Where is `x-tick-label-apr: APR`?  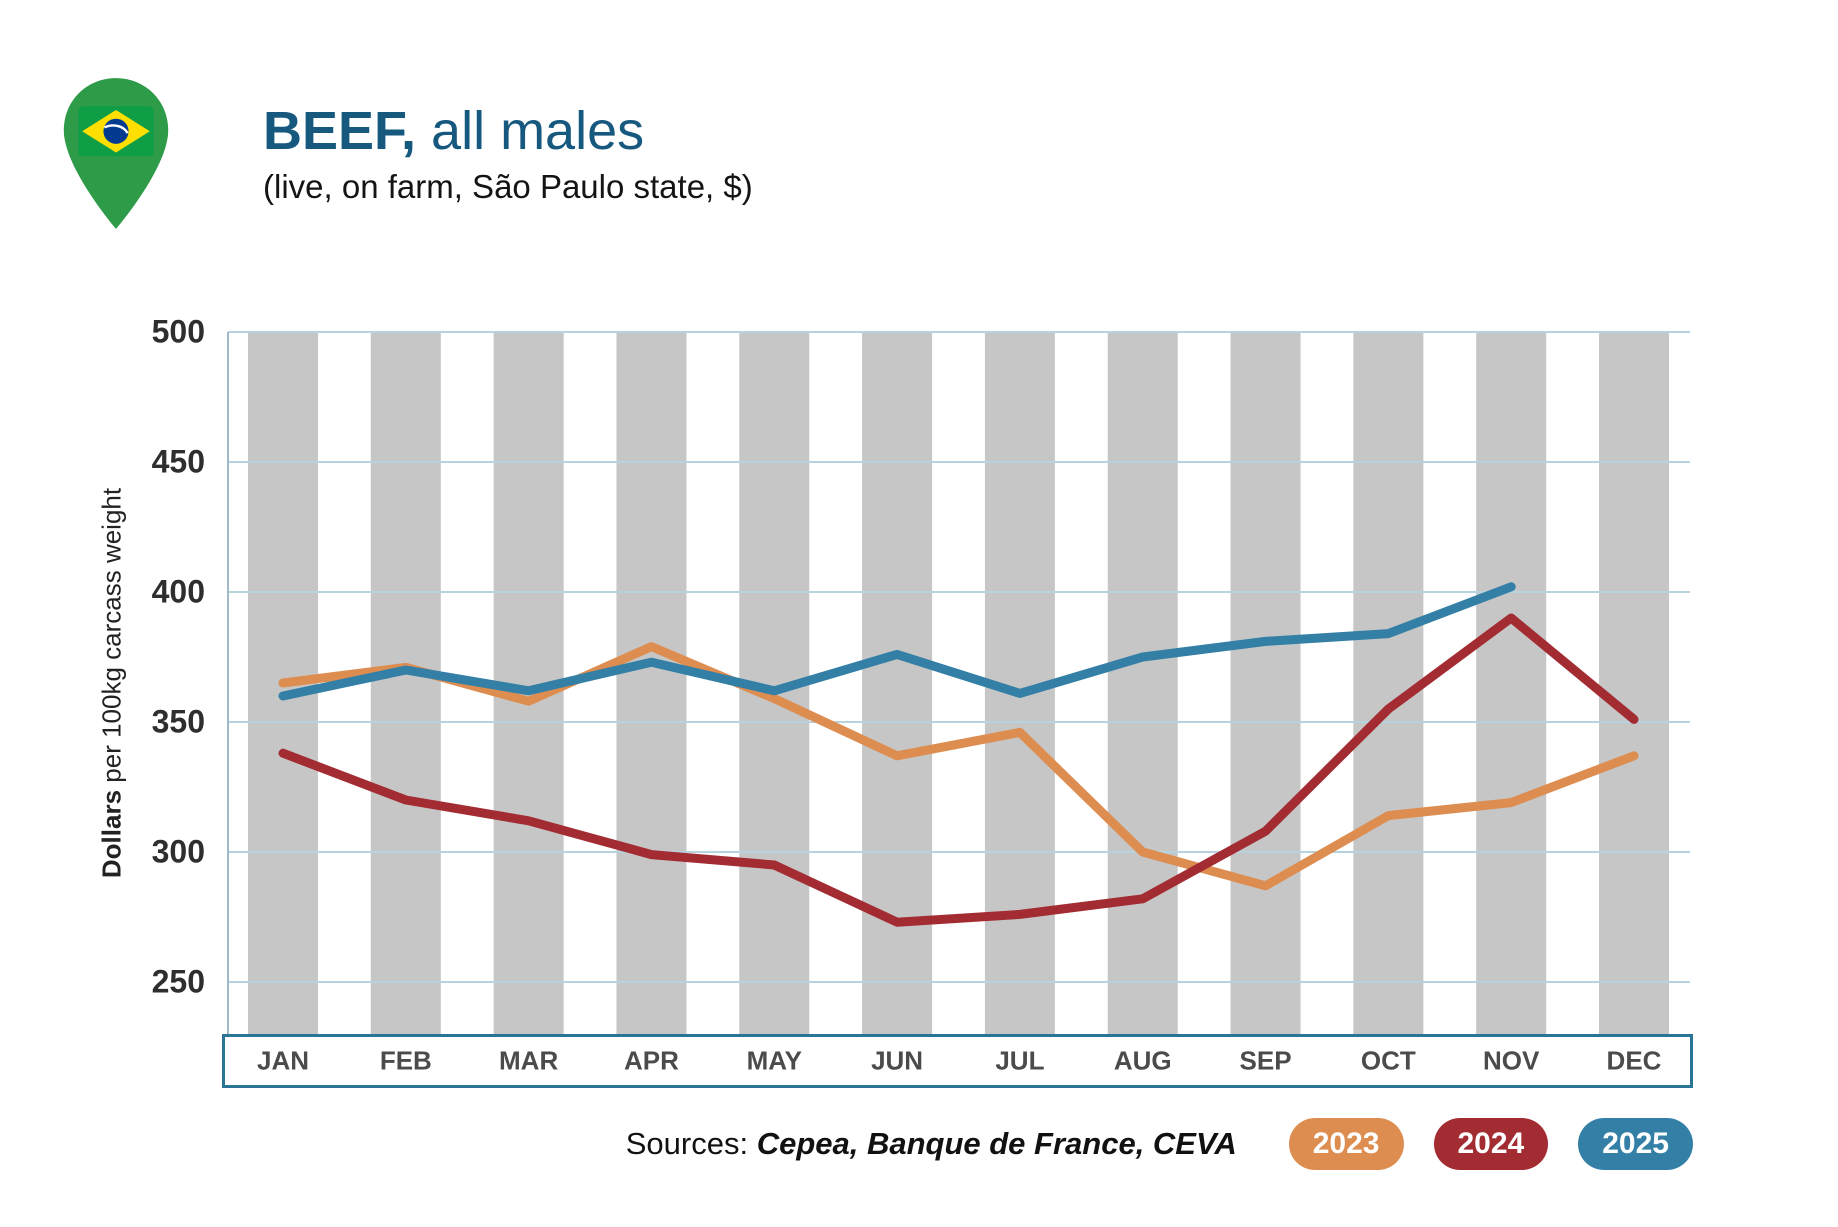 x-tick-label-apr: APR is located at coordinates (651, 1060).